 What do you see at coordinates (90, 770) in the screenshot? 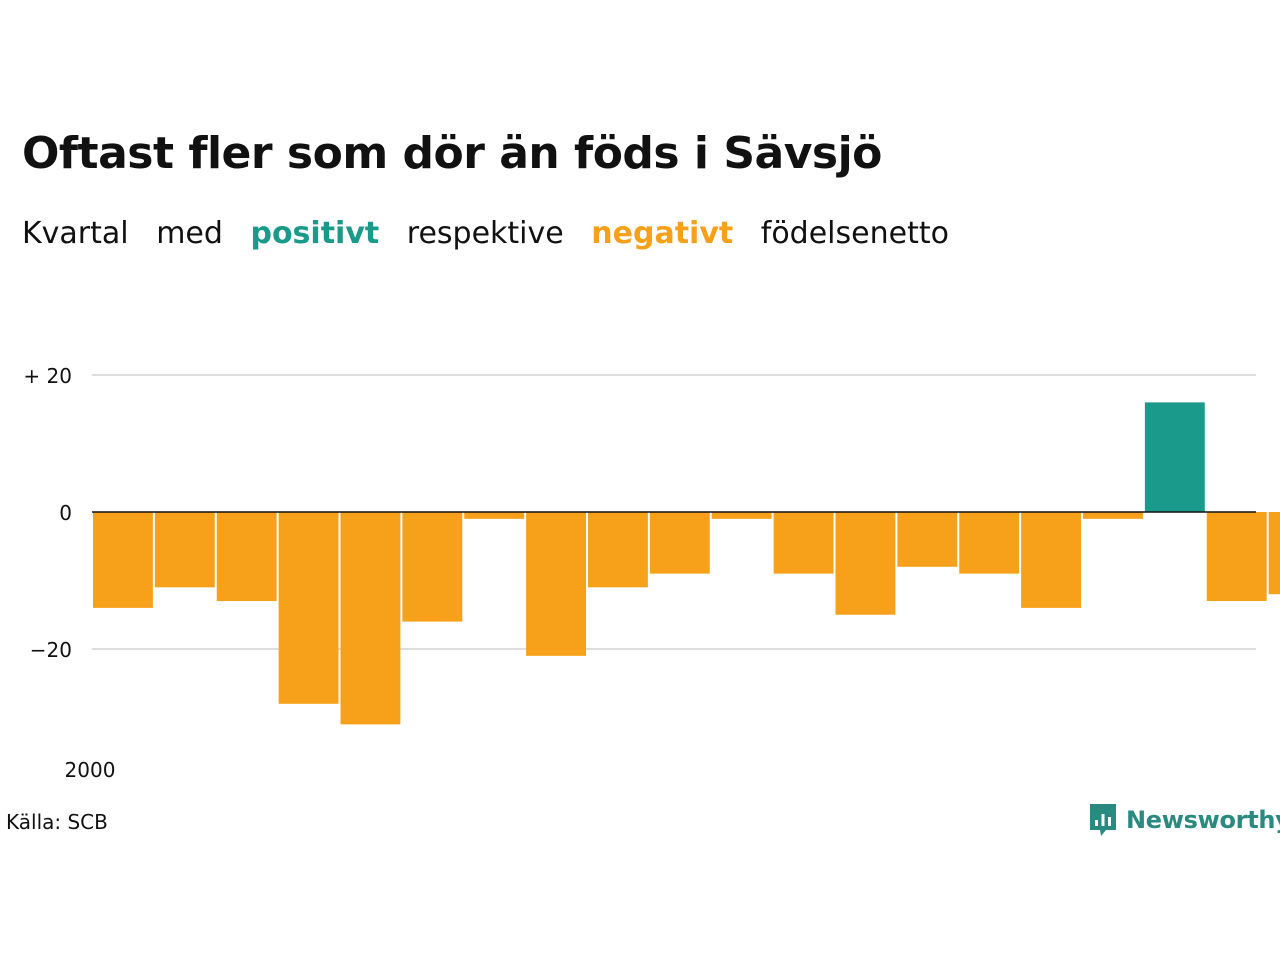
I see `x-tick-label: 2000` at bounding box center [90, 770].